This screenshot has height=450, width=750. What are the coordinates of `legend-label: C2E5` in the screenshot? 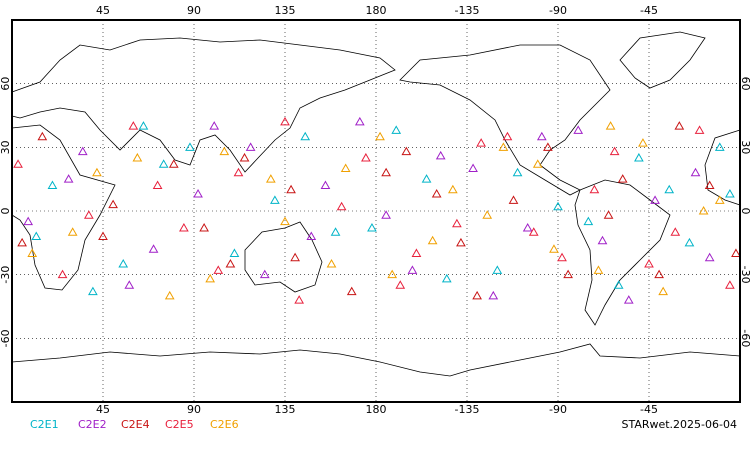 It's located at (179, 424).